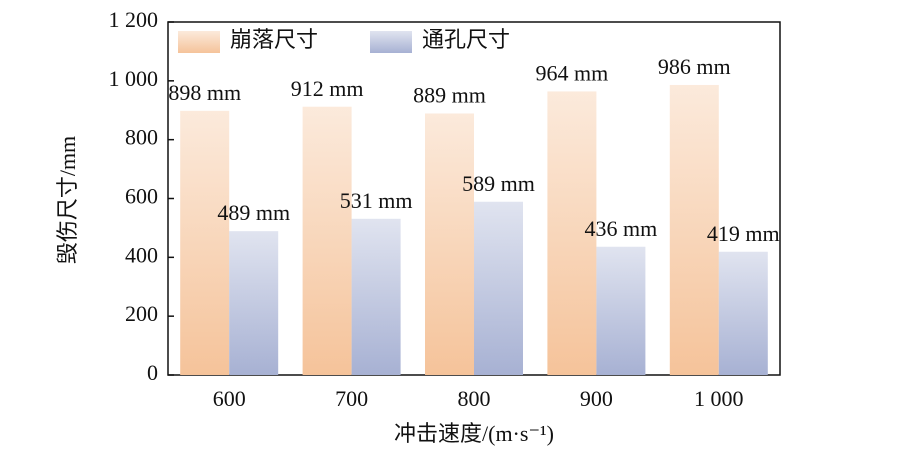  What do you see at coordinates (621, 228) in the screenshot?
I see `value-label: 436 mm` at bounding box center [621, 228].